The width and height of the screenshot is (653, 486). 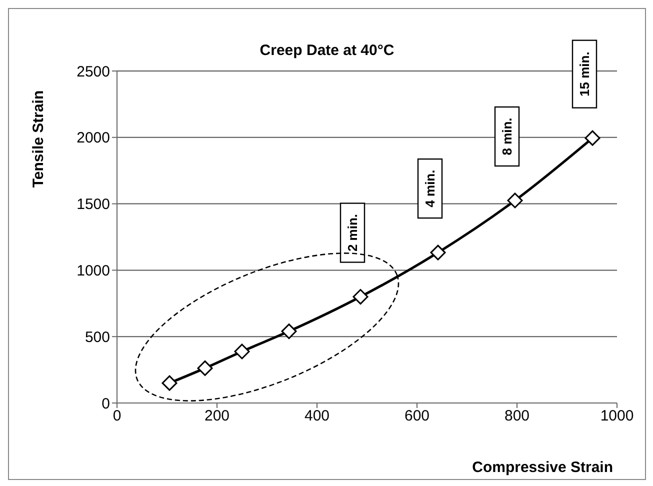 What do you see at coordinates (617, 416) in the screenshot?
I see `x-tick-label: 1000` at bounding box center [617, 416].